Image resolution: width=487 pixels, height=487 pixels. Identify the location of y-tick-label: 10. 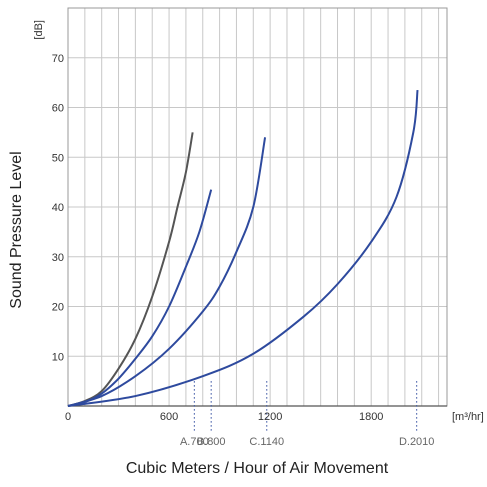
(58, 357).